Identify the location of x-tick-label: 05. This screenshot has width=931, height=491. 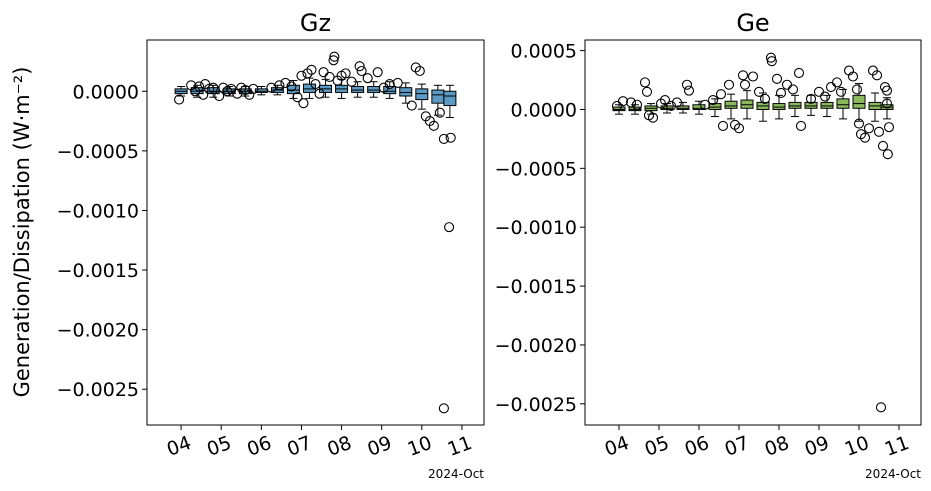
(219, 446).